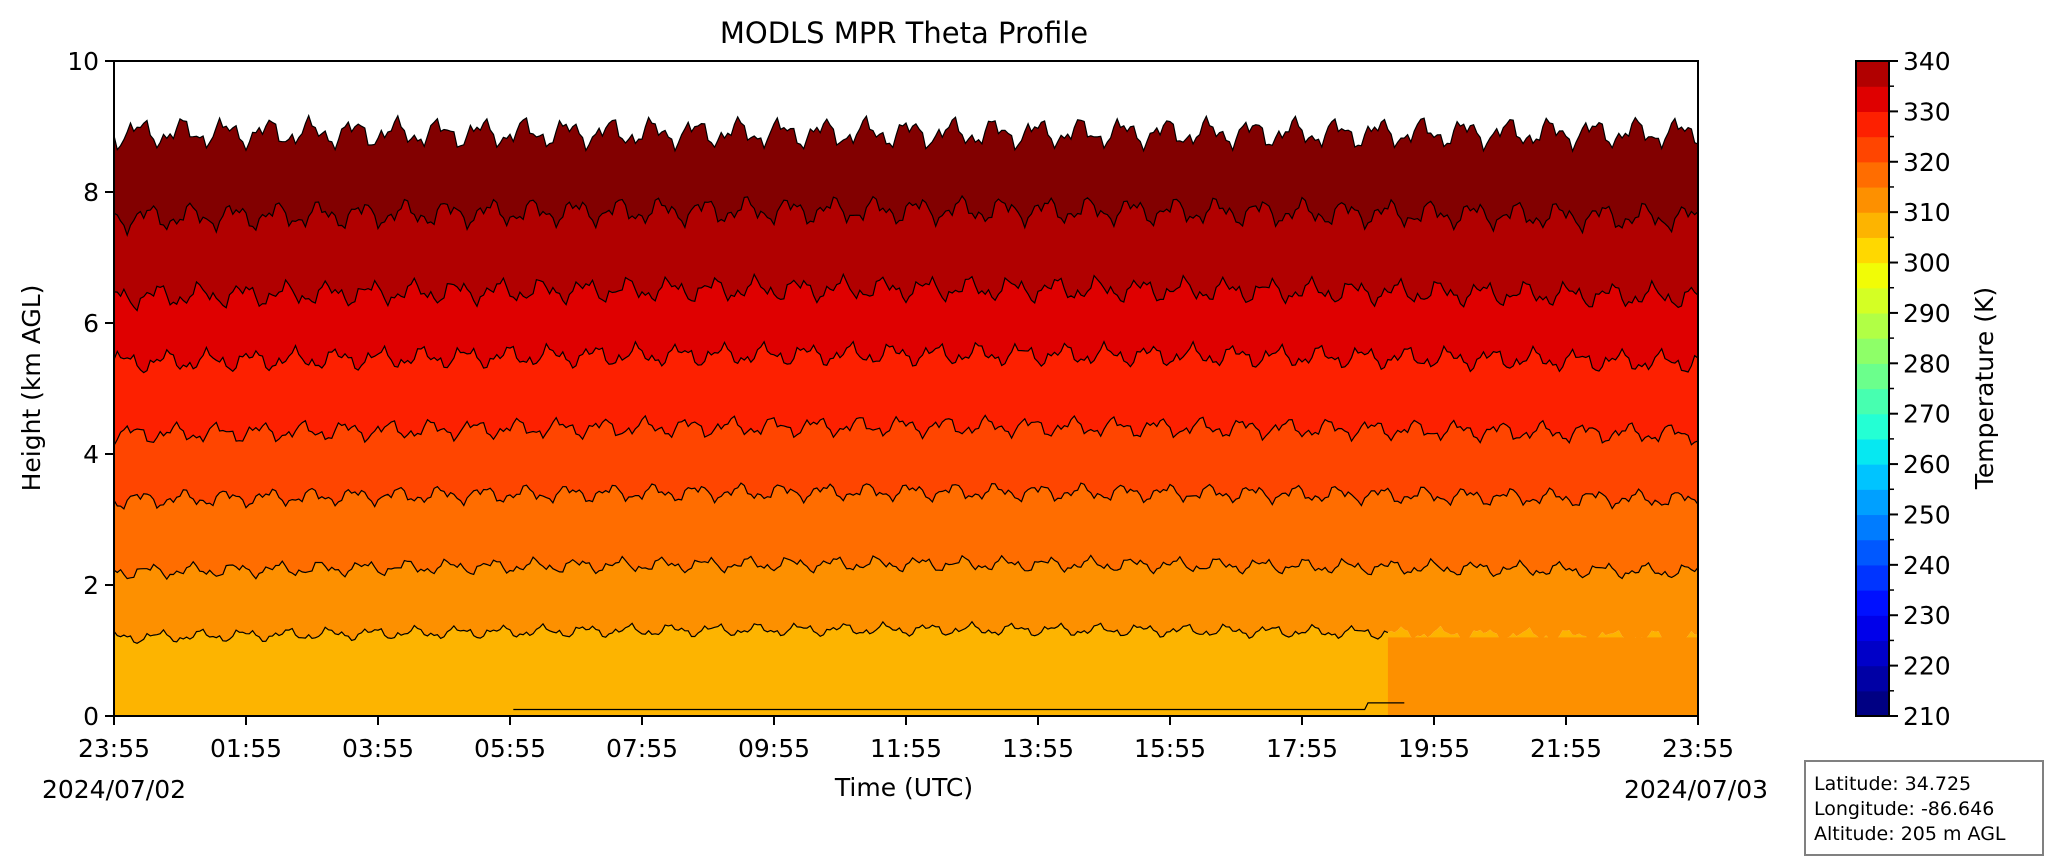 The width and height of the screenshot is (2055, 867). What do you see at coordinates (1927, 111) in the screenshot?
I see `colorbar-tick-label: 330` at bounding box center [1927, 111].